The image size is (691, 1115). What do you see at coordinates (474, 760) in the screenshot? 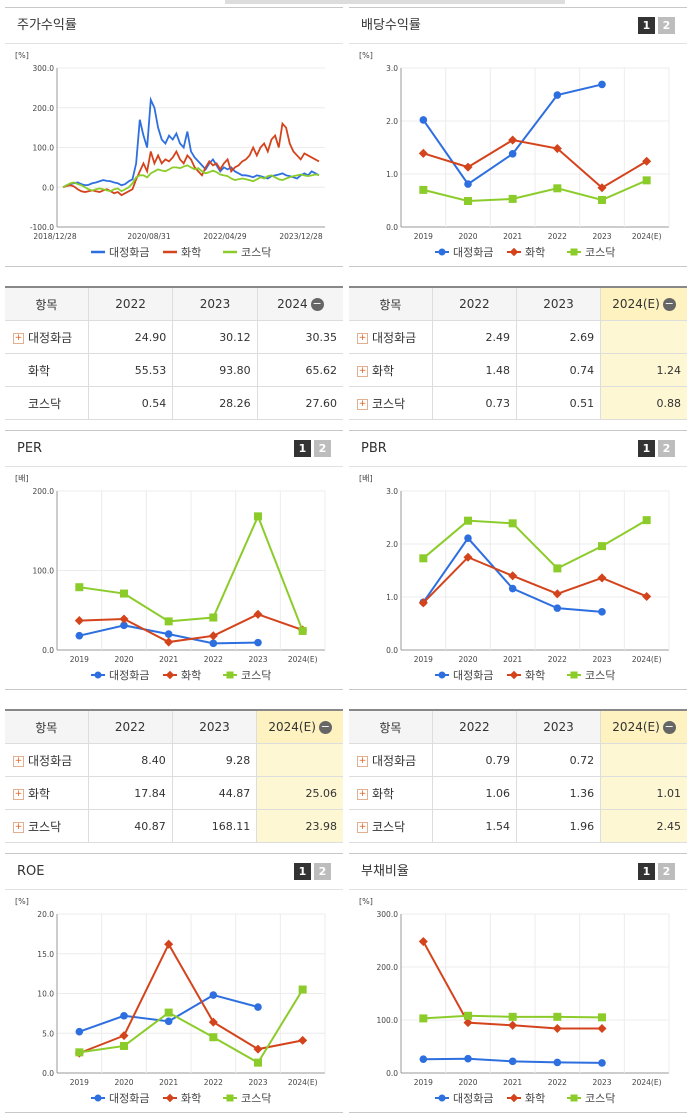
I see `value-cell: 0.79` at bounding box center [474, 760].